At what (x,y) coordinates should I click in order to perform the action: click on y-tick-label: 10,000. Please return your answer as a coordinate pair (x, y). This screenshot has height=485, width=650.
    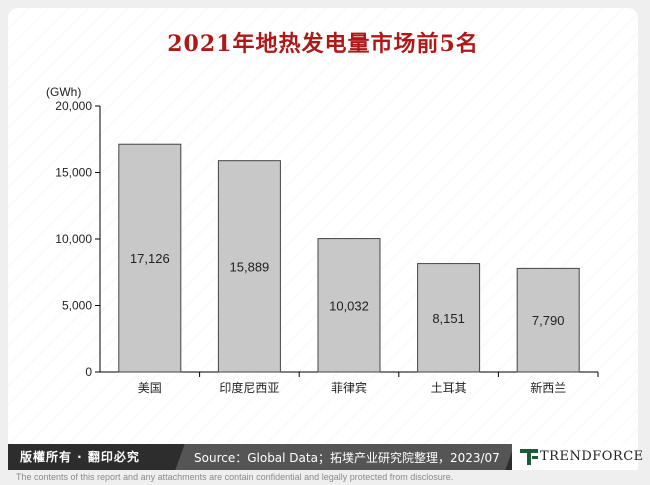
    Looking at the image, I should click on (73, 239).